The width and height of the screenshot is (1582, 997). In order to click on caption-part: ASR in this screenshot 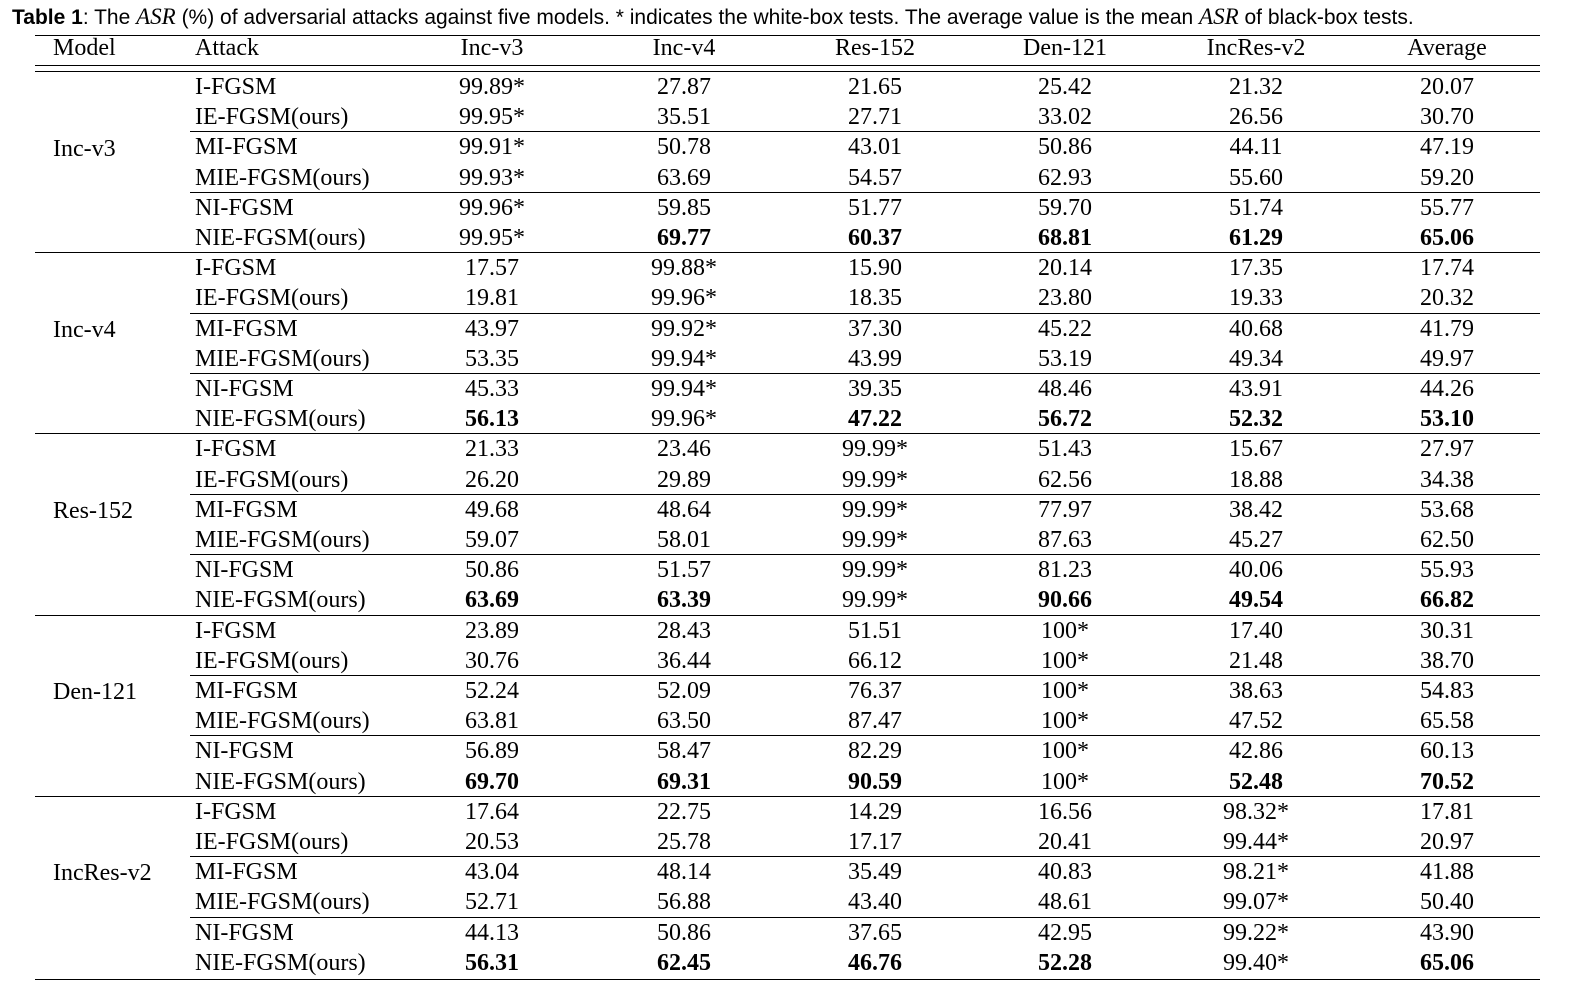, I will do `click(1219, 16)`.